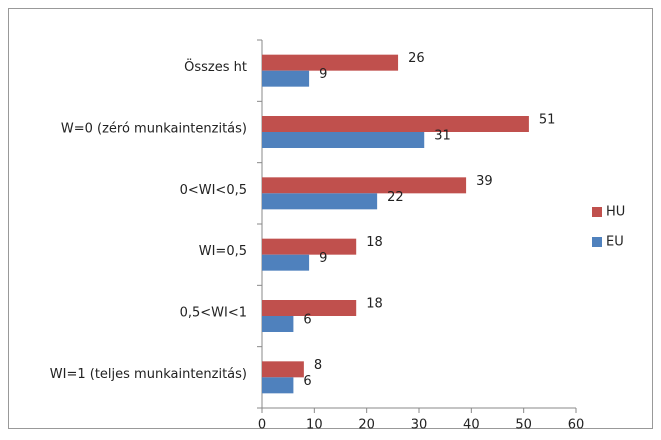  Describe the element at coordinates (213, 312) in the screenshot. I see `y-tick-label: 0,5<WI<1` at that location.